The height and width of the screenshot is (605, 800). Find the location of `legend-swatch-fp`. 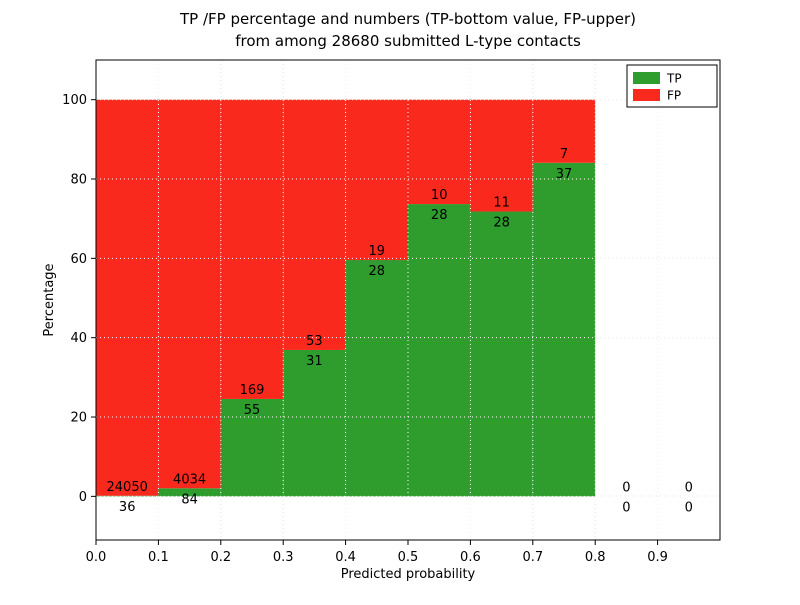

legend-swatch-fp is located at coordinates (646, 95).